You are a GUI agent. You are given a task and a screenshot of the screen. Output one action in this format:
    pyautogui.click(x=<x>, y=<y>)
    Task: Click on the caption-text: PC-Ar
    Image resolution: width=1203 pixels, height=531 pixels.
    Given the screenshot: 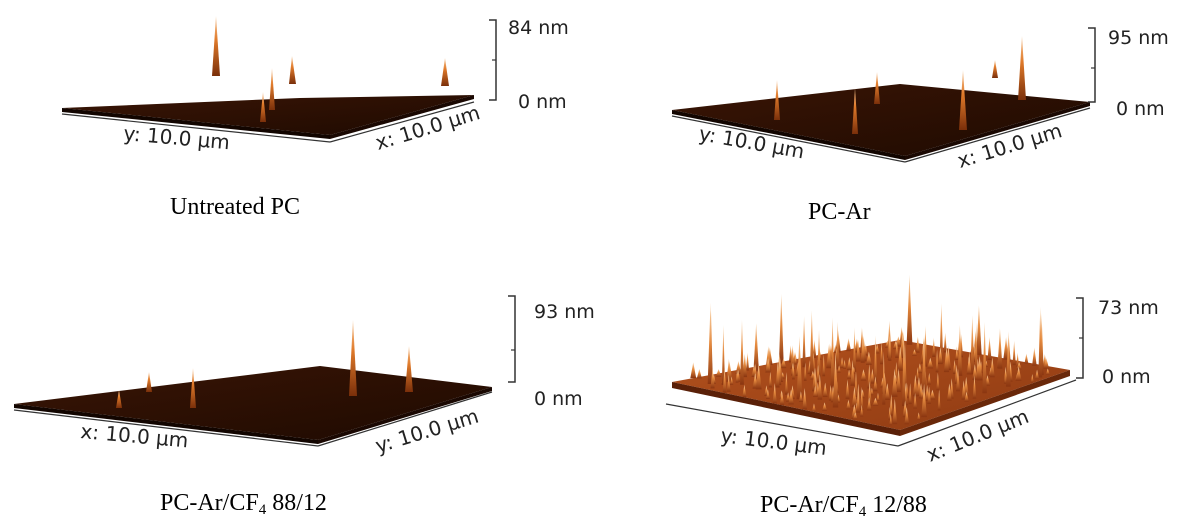 What is the action you would take?
    pyautogui.click(x=839, y=212)
    